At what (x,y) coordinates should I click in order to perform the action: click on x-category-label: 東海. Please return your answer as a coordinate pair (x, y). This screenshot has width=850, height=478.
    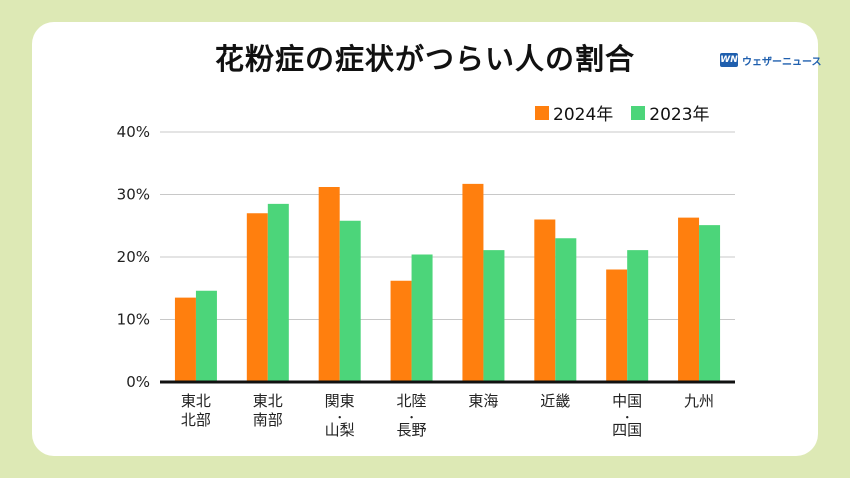
    Looking at the image, I should click on (483, 401).